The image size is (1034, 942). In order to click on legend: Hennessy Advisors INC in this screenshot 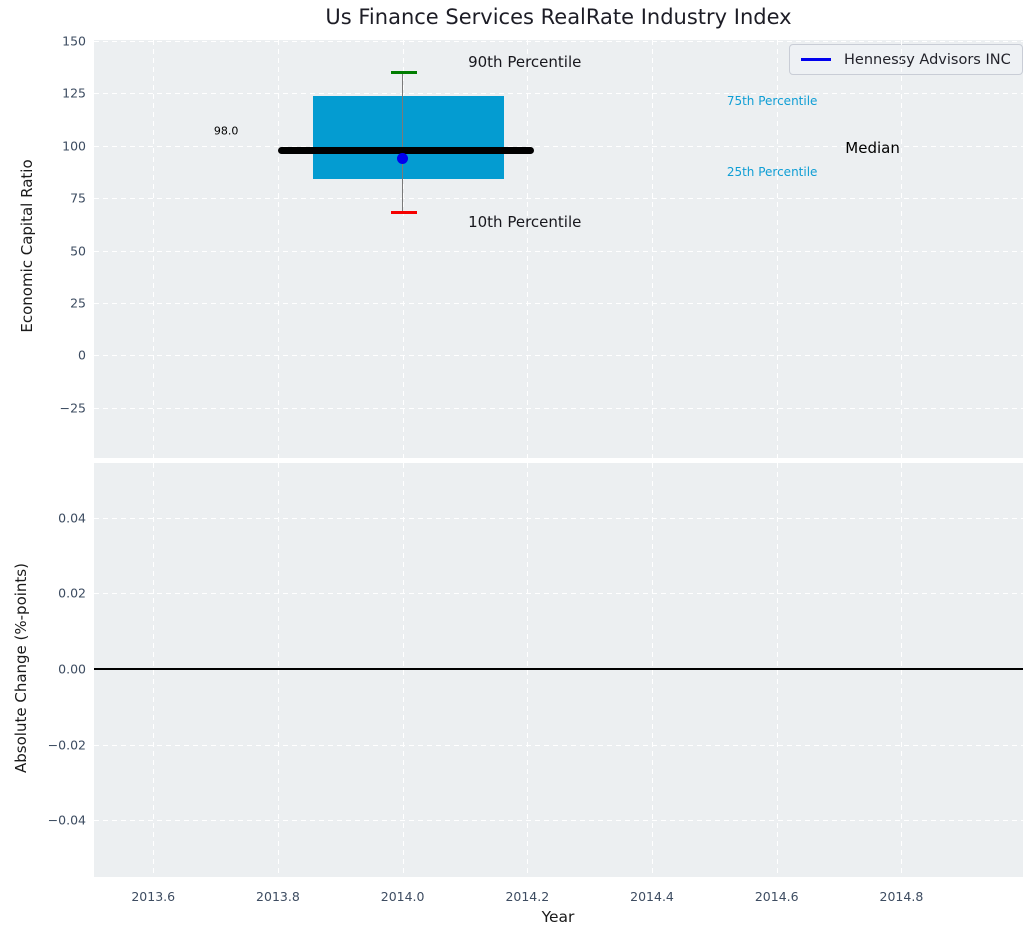, I will do `click(906, 59)`.